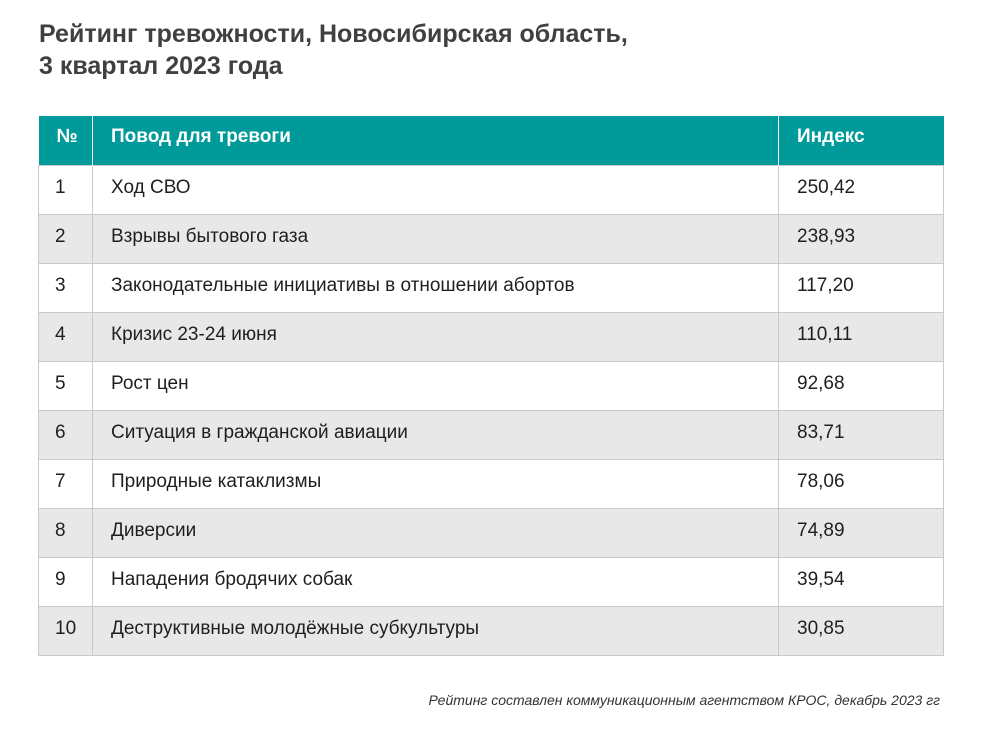 This screenshot has width=1005, height=746. I want to click on cell-reason: Диверсии, so click(435, 532).